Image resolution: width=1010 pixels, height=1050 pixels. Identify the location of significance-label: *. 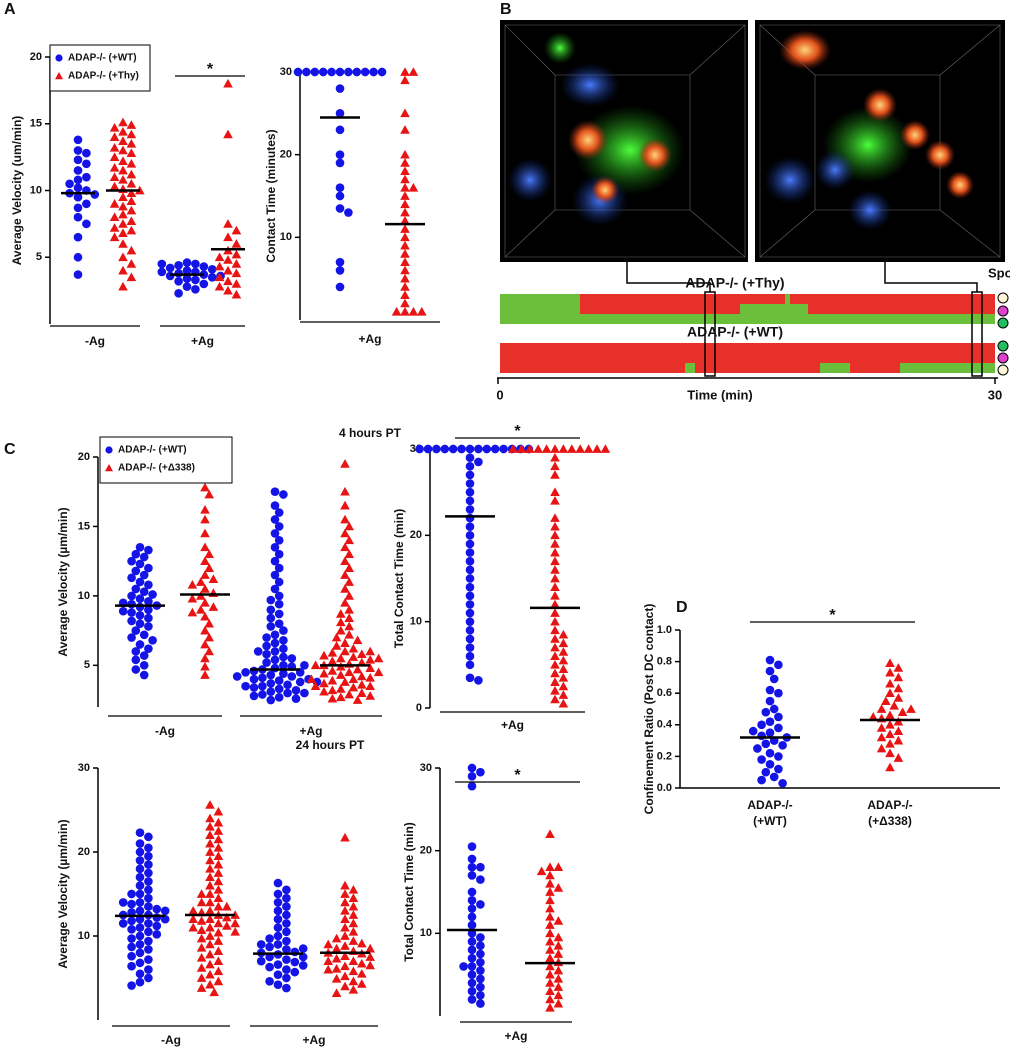
(517, 775).